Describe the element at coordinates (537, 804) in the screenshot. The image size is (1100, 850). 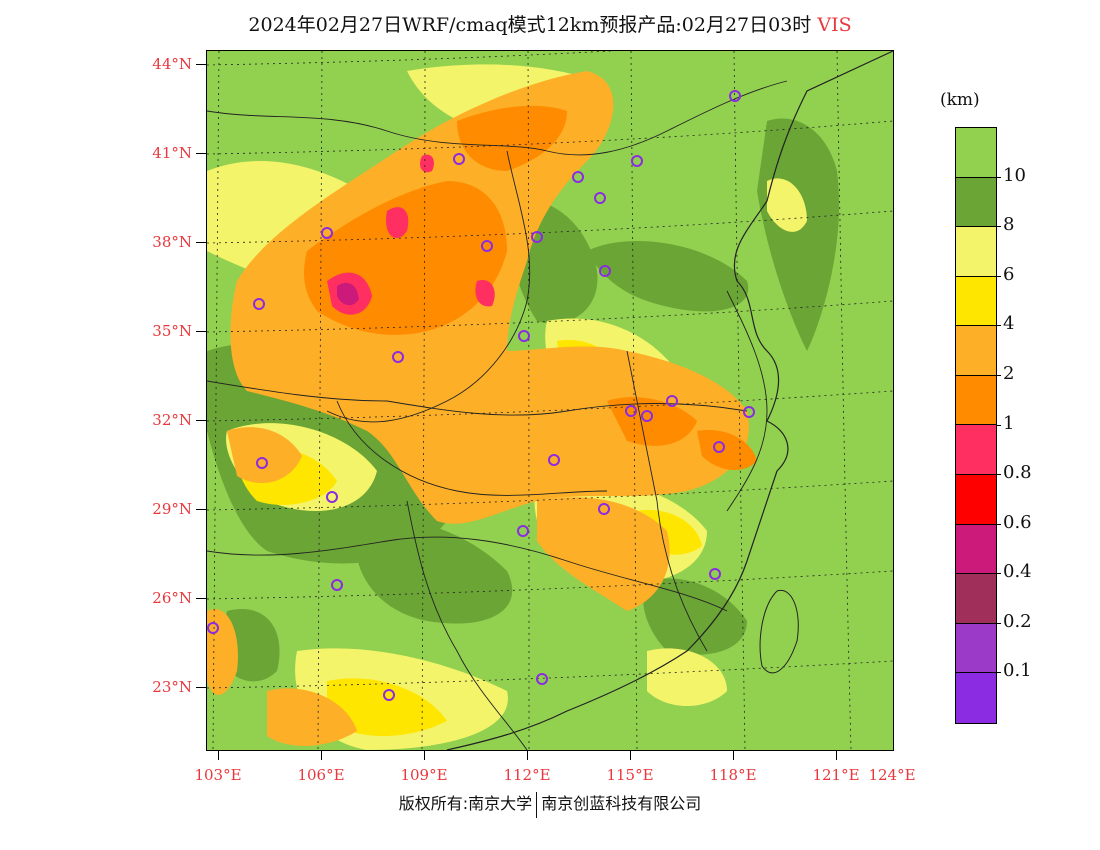
I see `footer-separator` at that location.